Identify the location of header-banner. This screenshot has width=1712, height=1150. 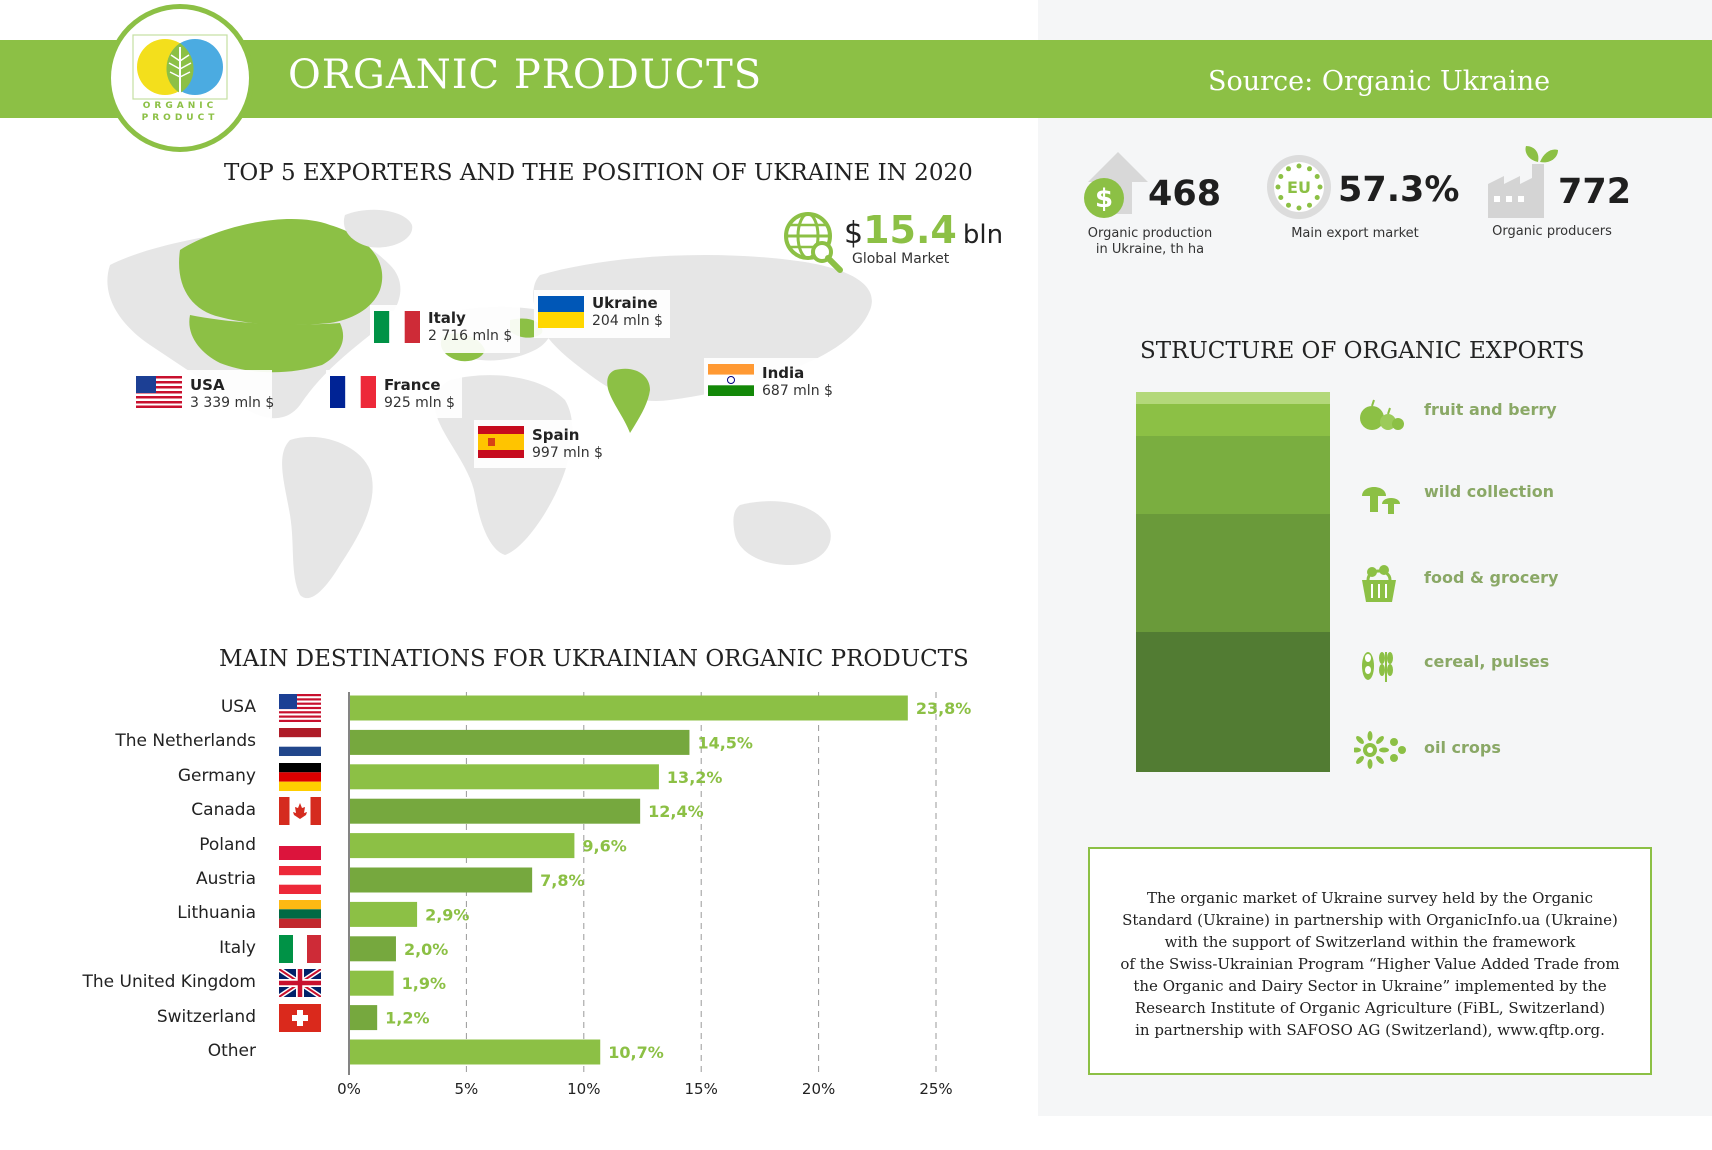
(856, 79).